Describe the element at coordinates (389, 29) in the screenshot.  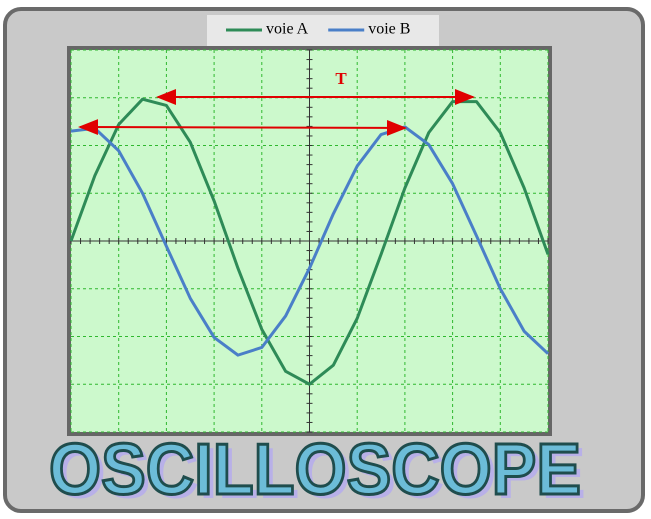
I see `legend-label: voie B` at that location.